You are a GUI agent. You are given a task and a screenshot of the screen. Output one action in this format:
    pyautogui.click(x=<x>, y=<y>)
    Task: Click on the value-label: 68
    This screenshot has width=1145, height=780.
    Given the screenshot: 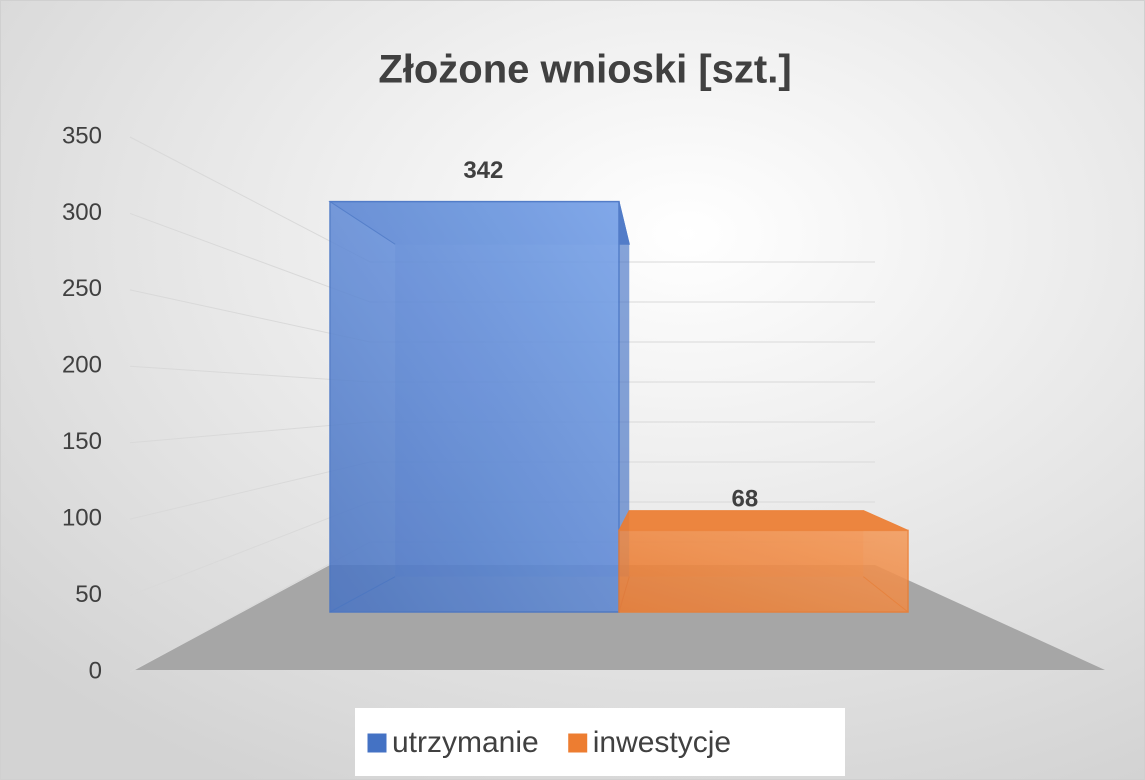 What is the action you would take?
    pyautogui.click(x=745, y=499)
    